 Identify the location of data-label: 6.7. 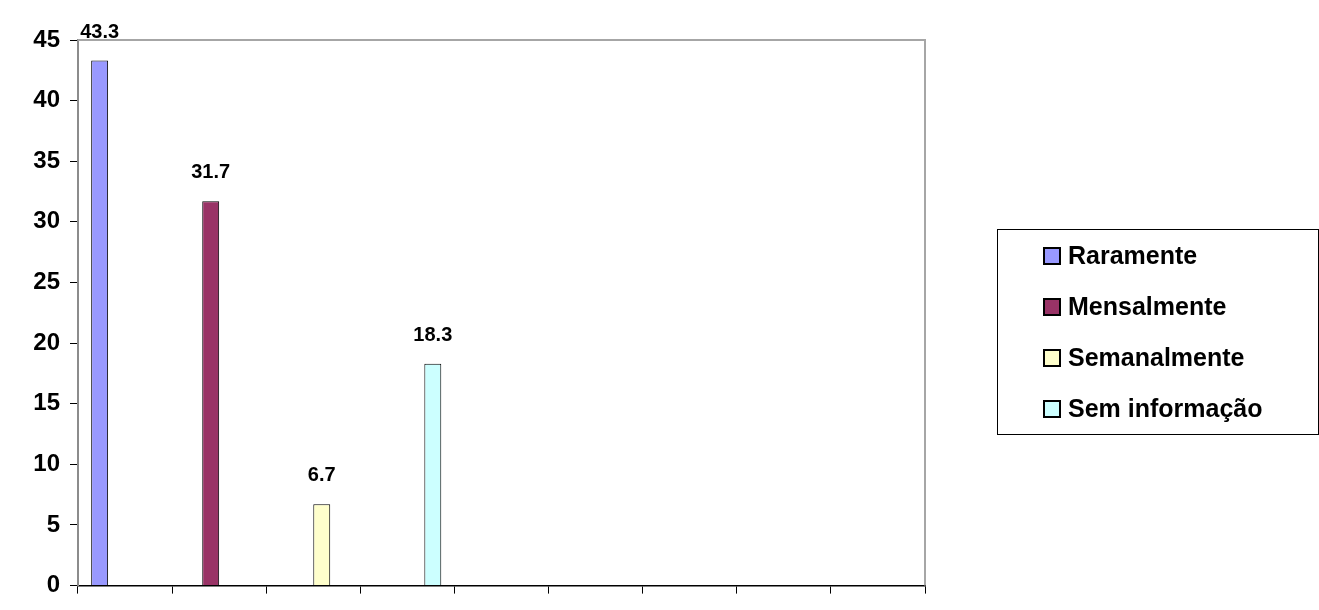
(321, 474).